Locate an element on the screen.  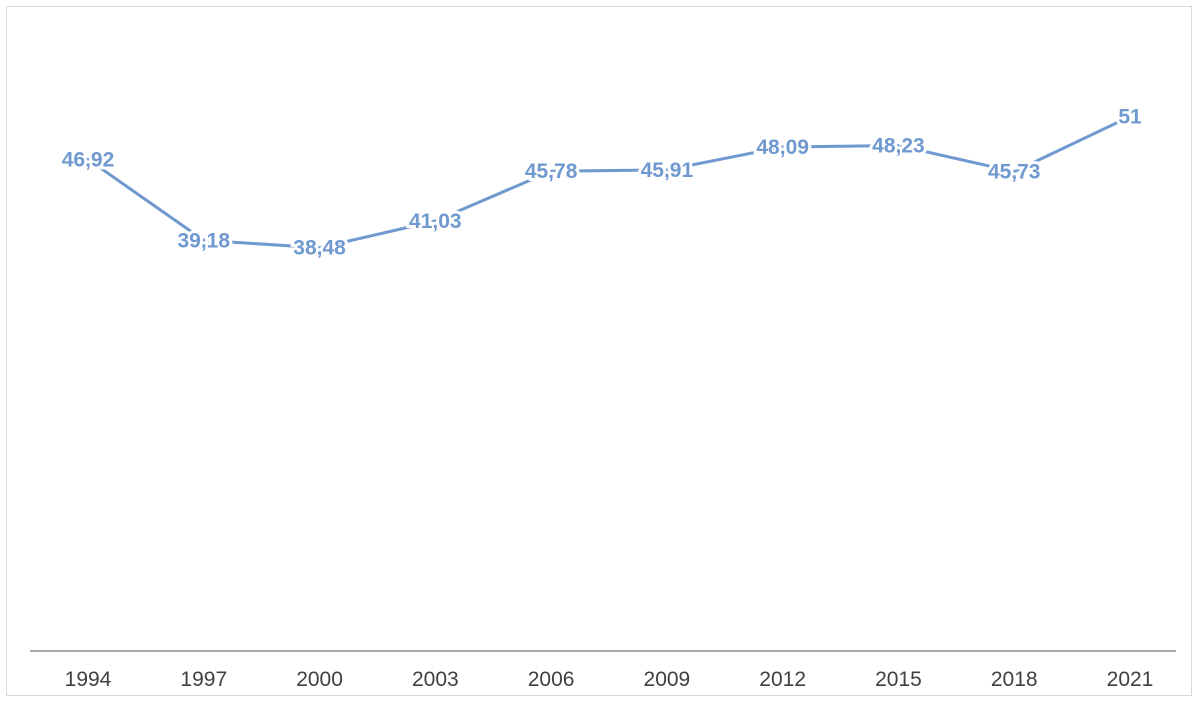
x-tick-label: 1994 is located at coordinates (88, 679).